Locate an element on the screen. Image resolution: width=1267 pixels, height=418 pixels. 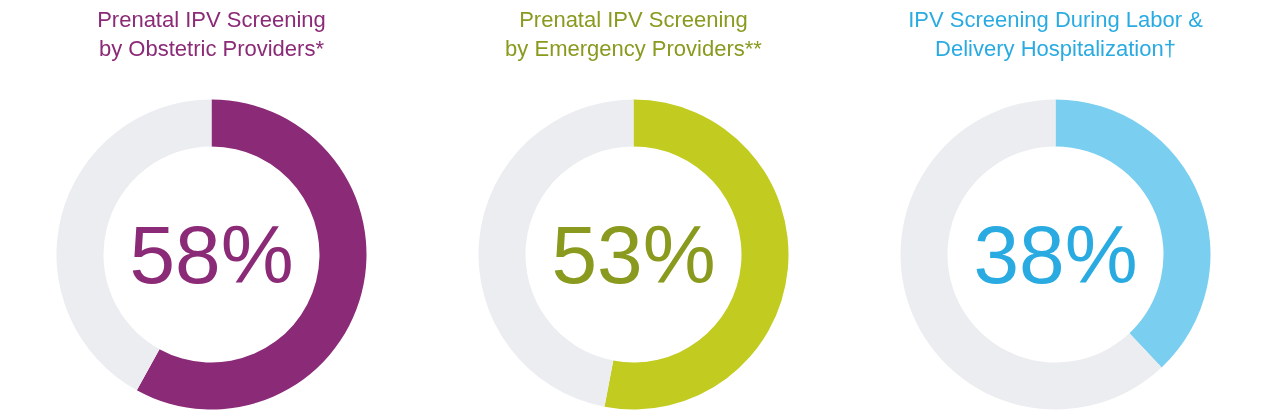
chart-title: IPV Screening During Labor & Delivery Hospitalization† is located at coordinates (1056, 34).